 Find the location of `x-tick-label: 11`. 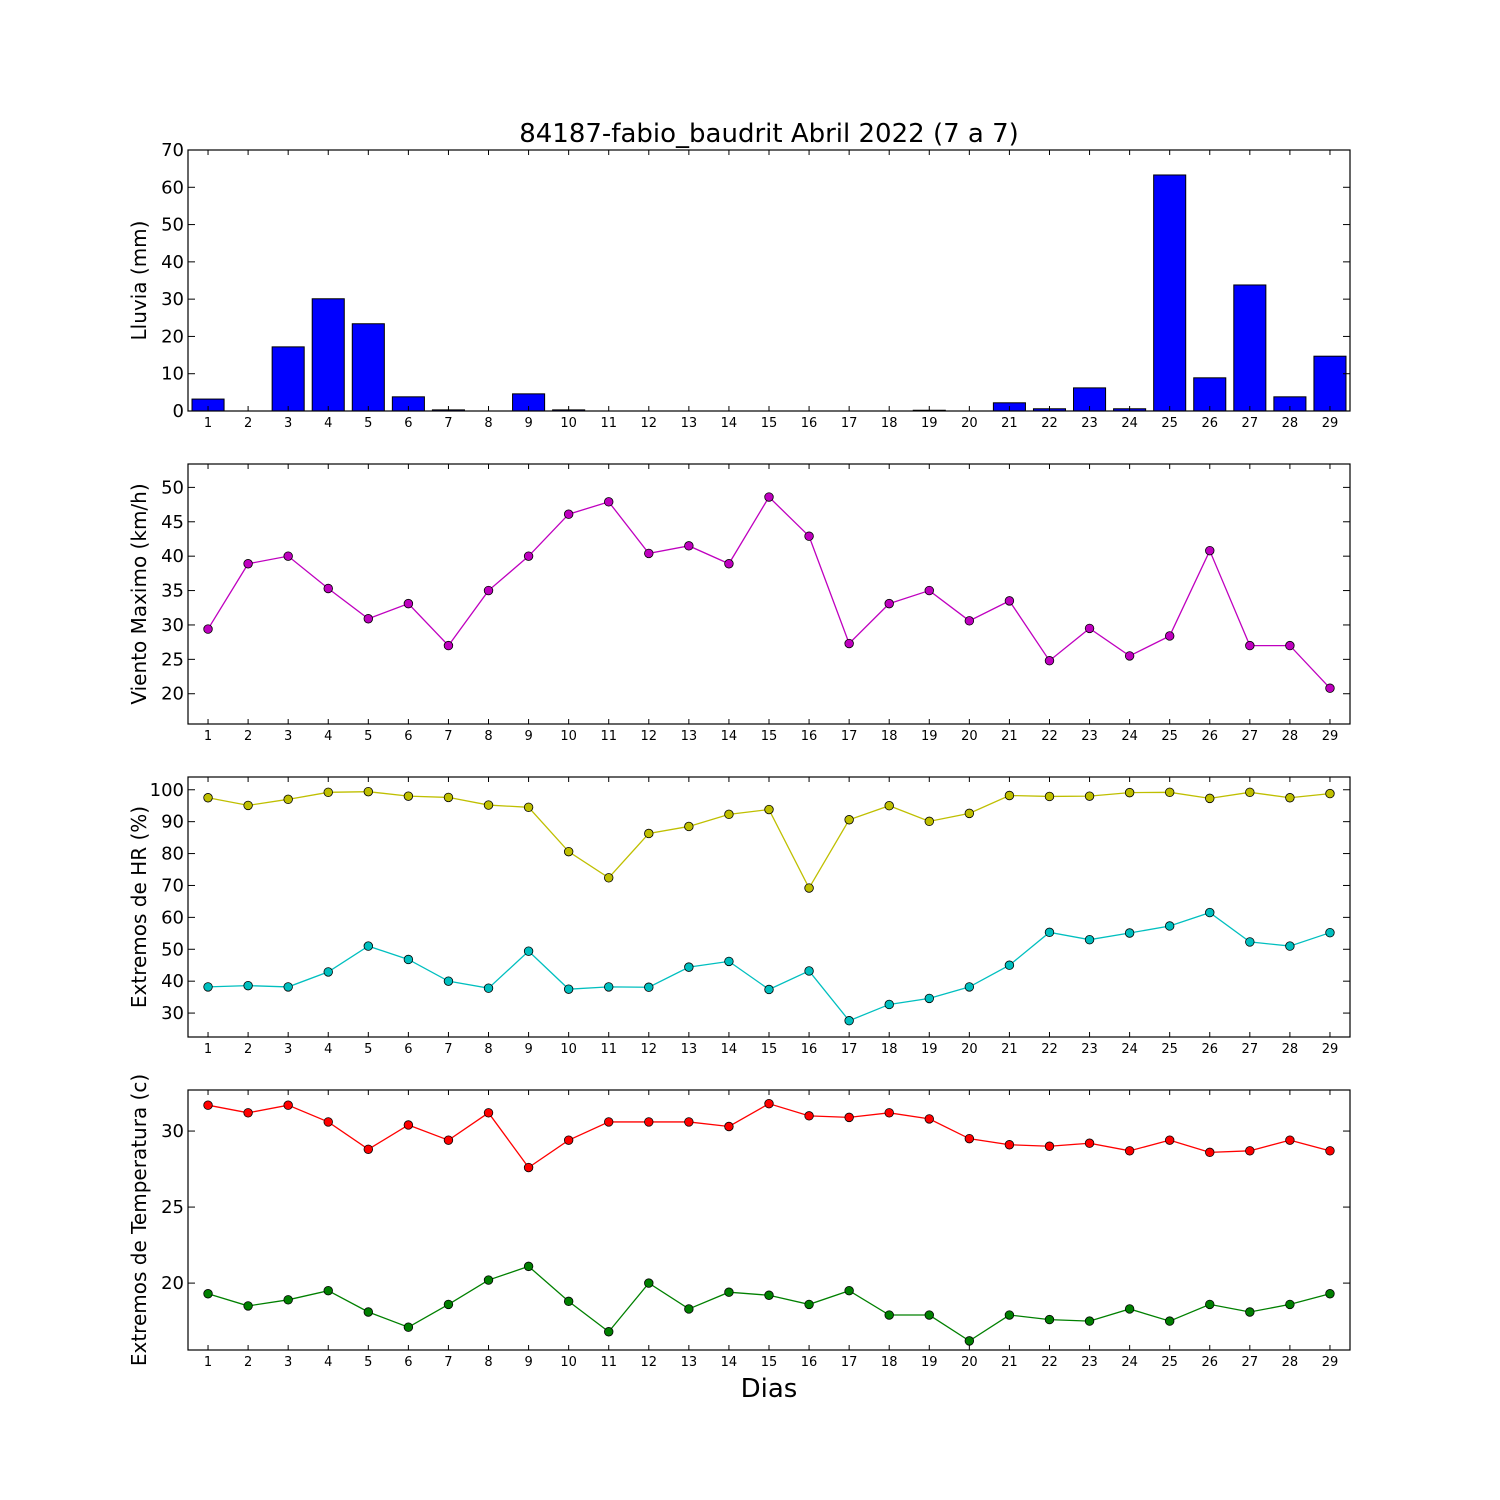

x-tick-label: 11 is located at coordinates (608, 1362).